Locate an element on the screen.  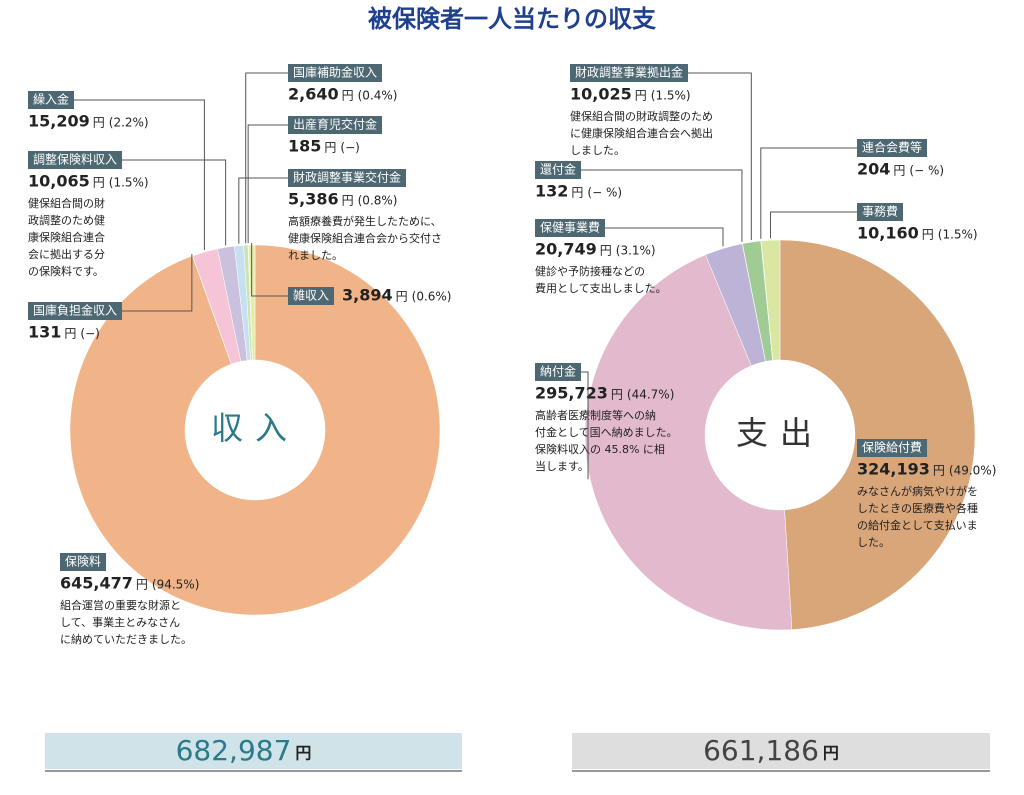
label-group: 還付金 132 円 (− %) is located at coordinates (639, 201).